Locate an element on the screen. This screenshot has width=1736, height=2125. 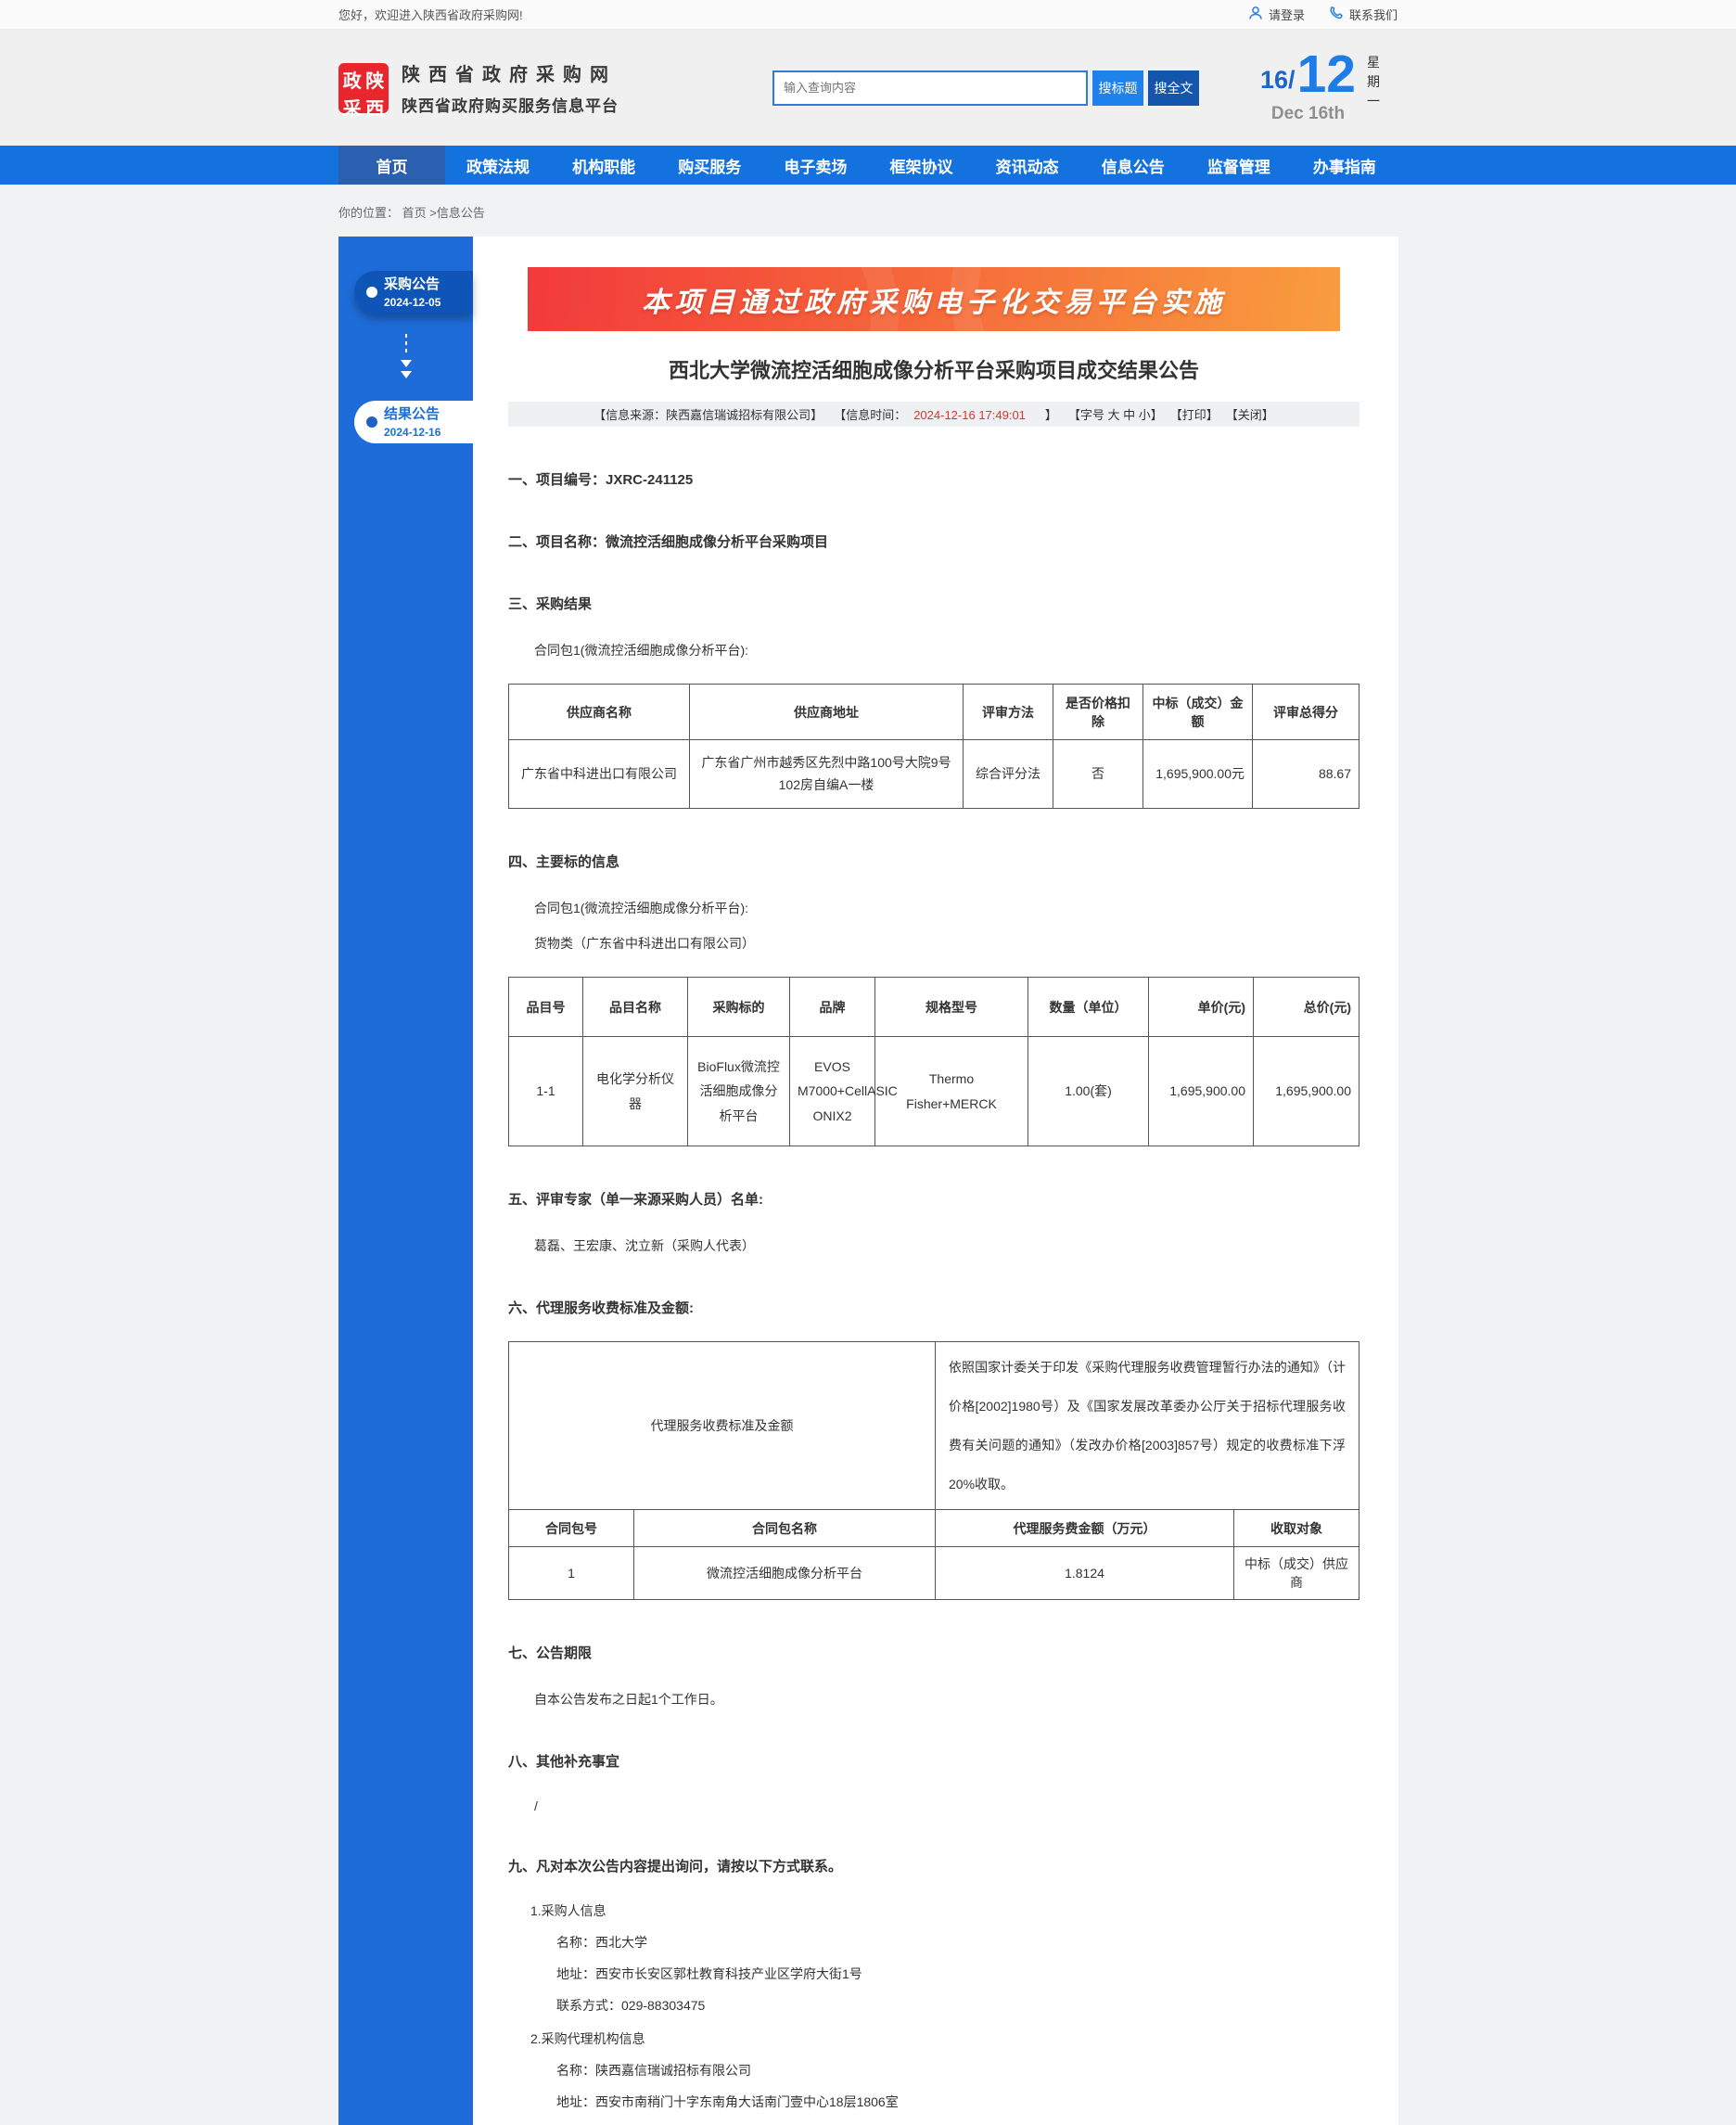
nav-item-announcements: 信息公告 is located at coordinates (1133, 167).